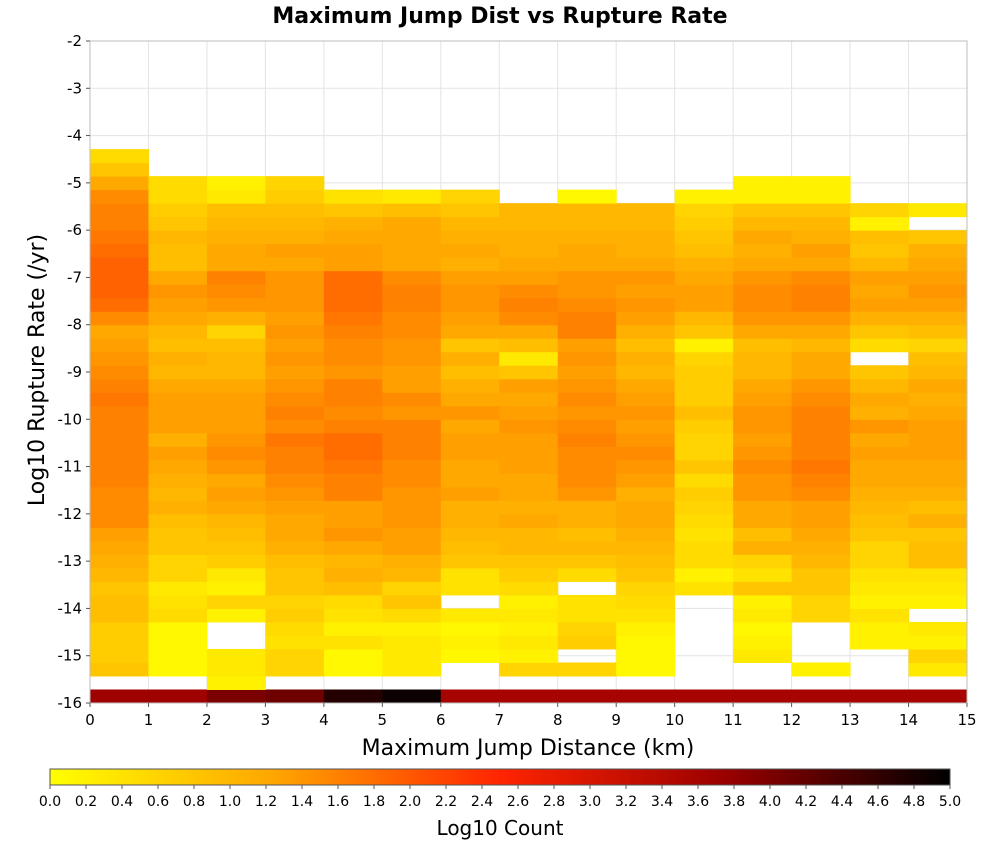 This screenshot has height=850, width=1000. I want to click on y-tick-label: -9, so click(74, 372).